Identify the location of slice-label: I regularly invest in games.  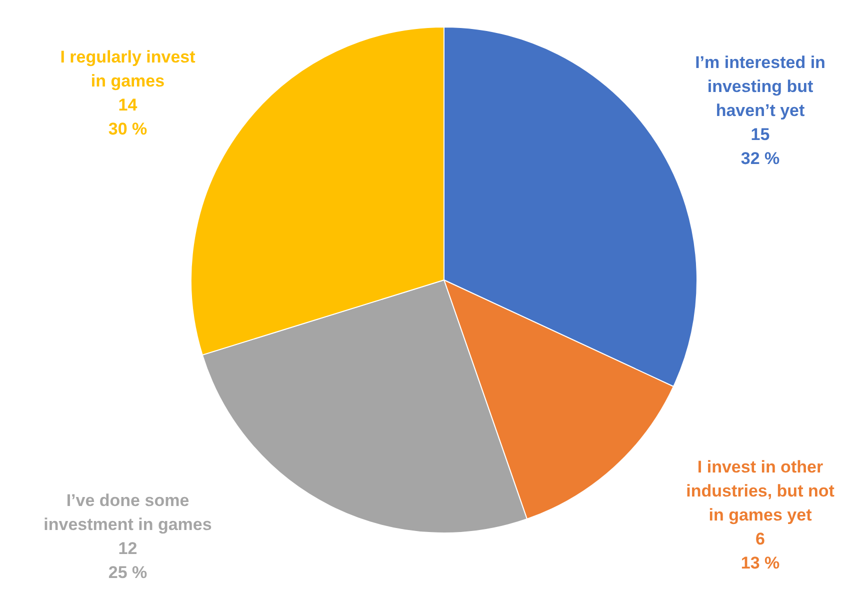
(128, 68).